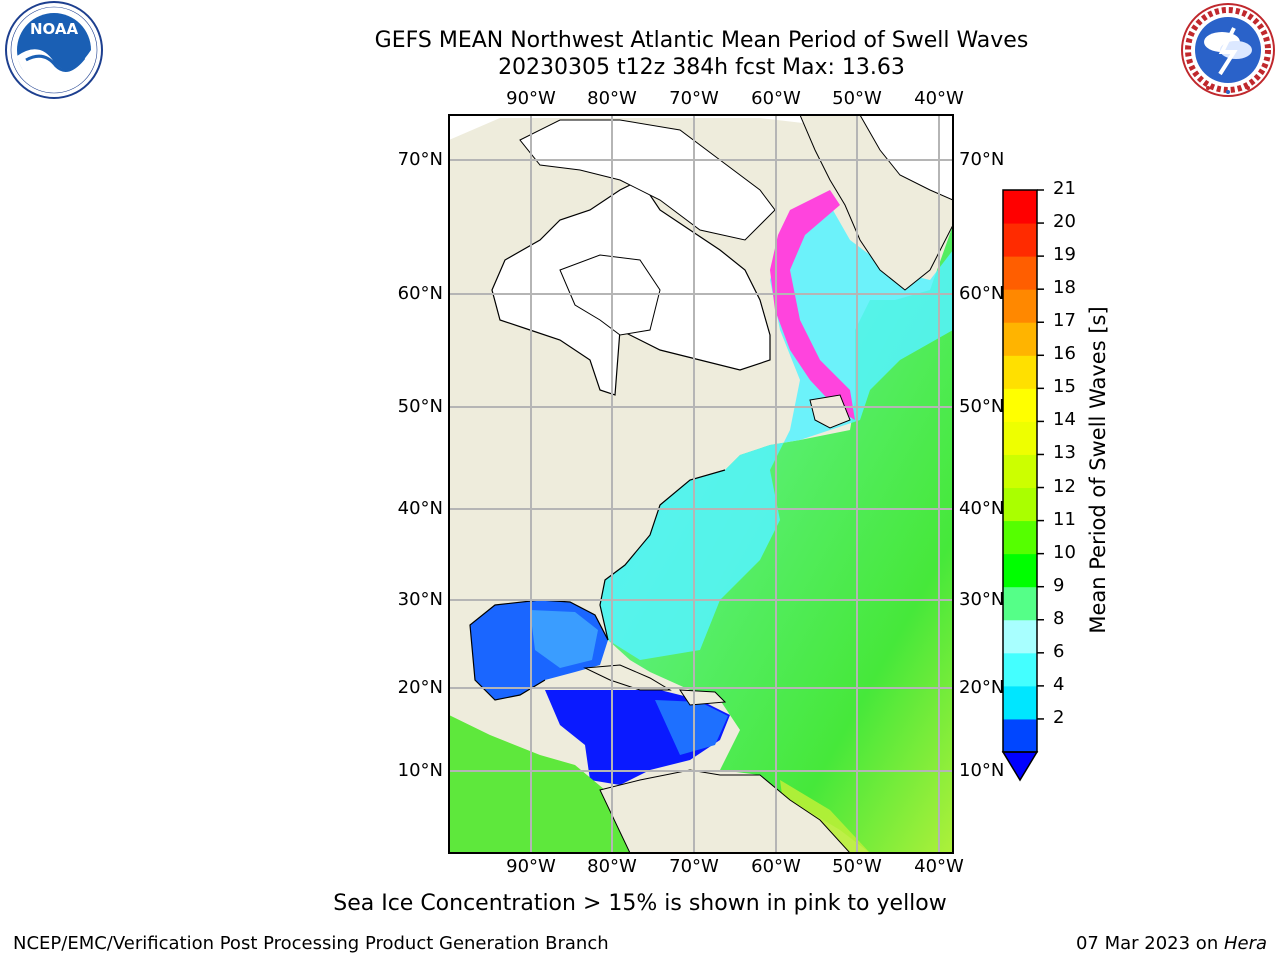  Describe the element at coordinates (420, 293) in the screenshot. I see `lat-label-left-60n: 60°N` at that location.